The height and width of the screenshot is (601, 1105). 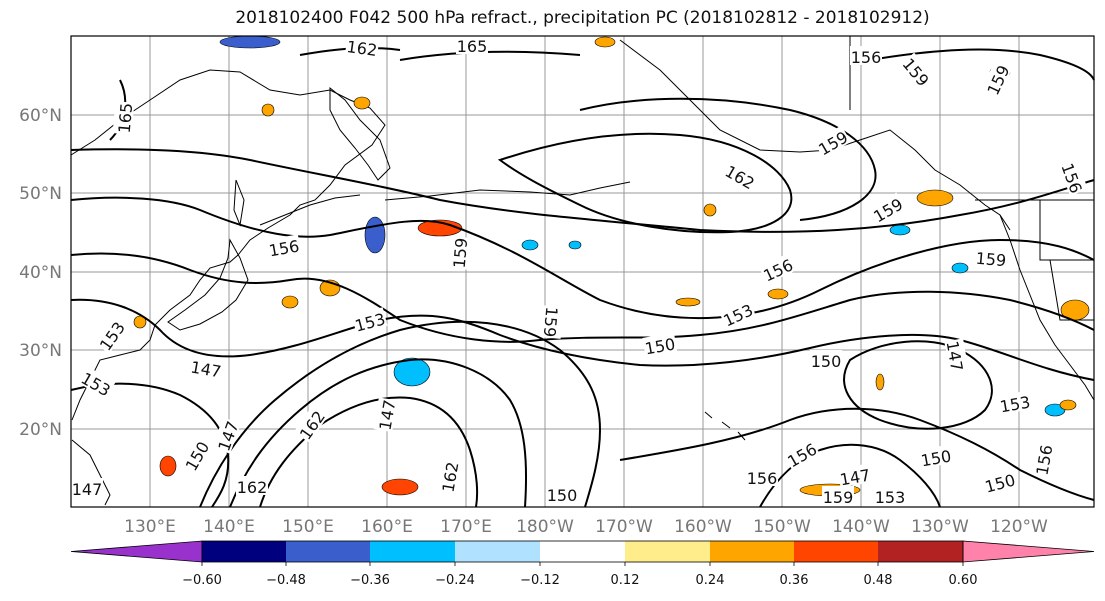 I want to click on latitude-labels: 60°N 50°N 40°N 30°N 20°N, so click(x=40, y=273).